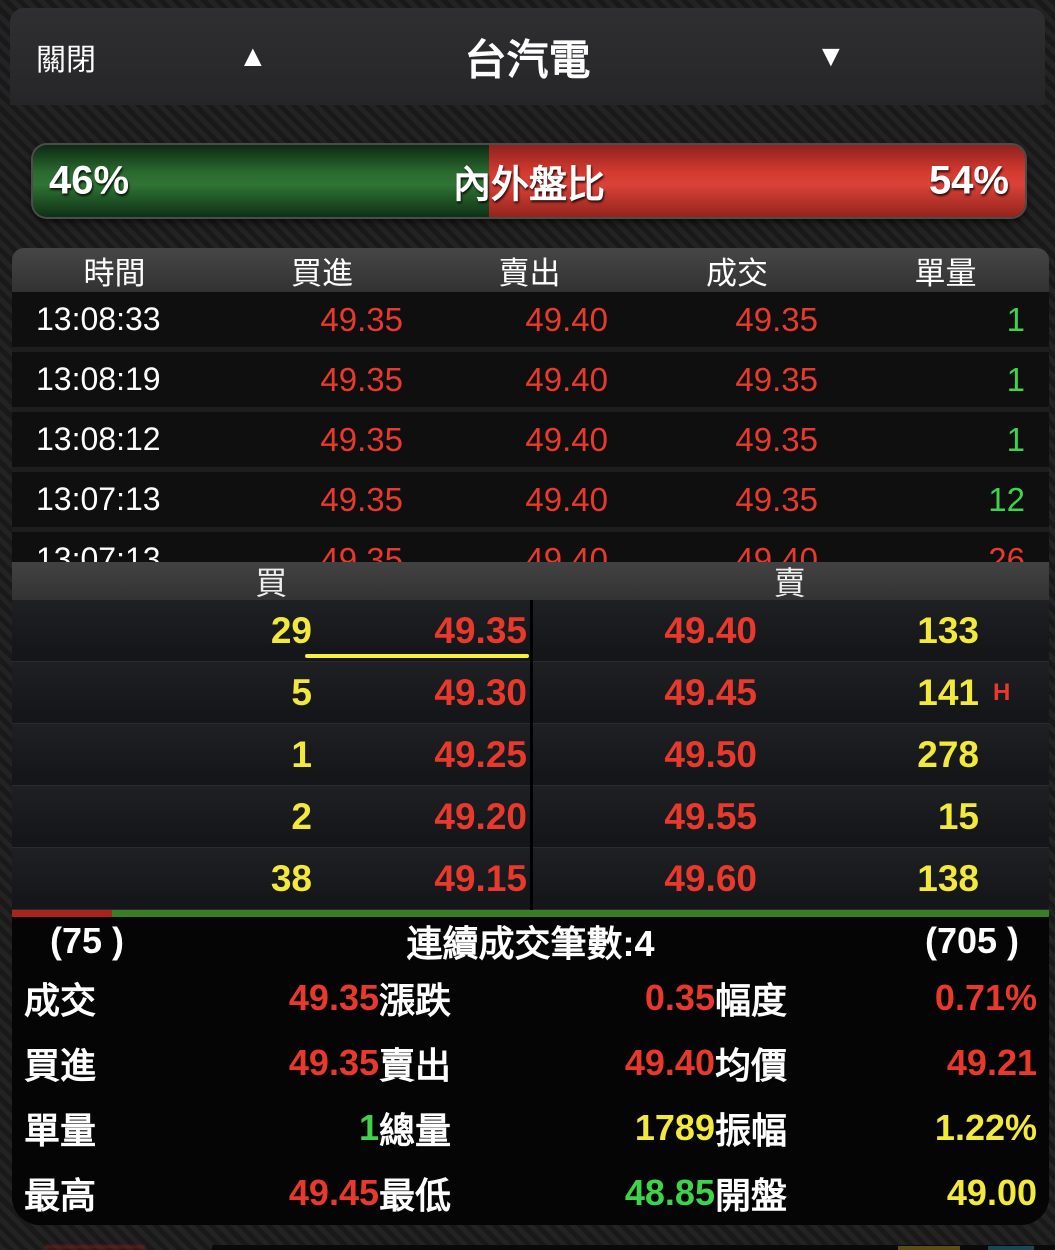 The image size is (1055, 1250). Describe the element at coordinates (530, 581) in the screenshot. I see `order-book-header: 買 賣` at that location.